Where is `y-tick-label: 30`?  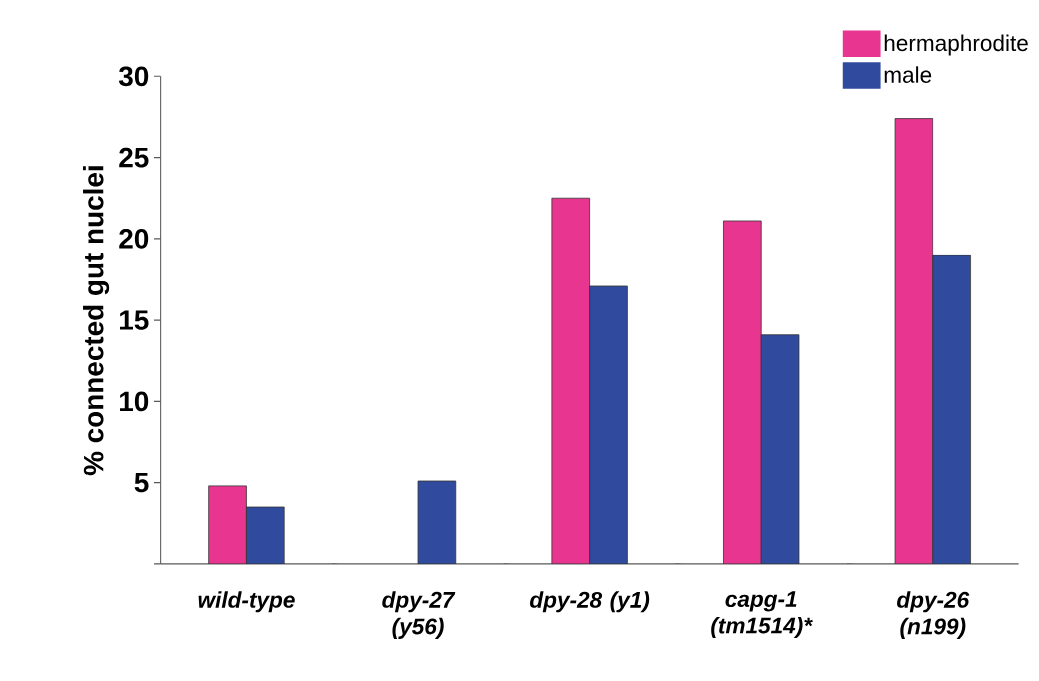
y-tick-label: 30 is located at coordinates (133, 76).